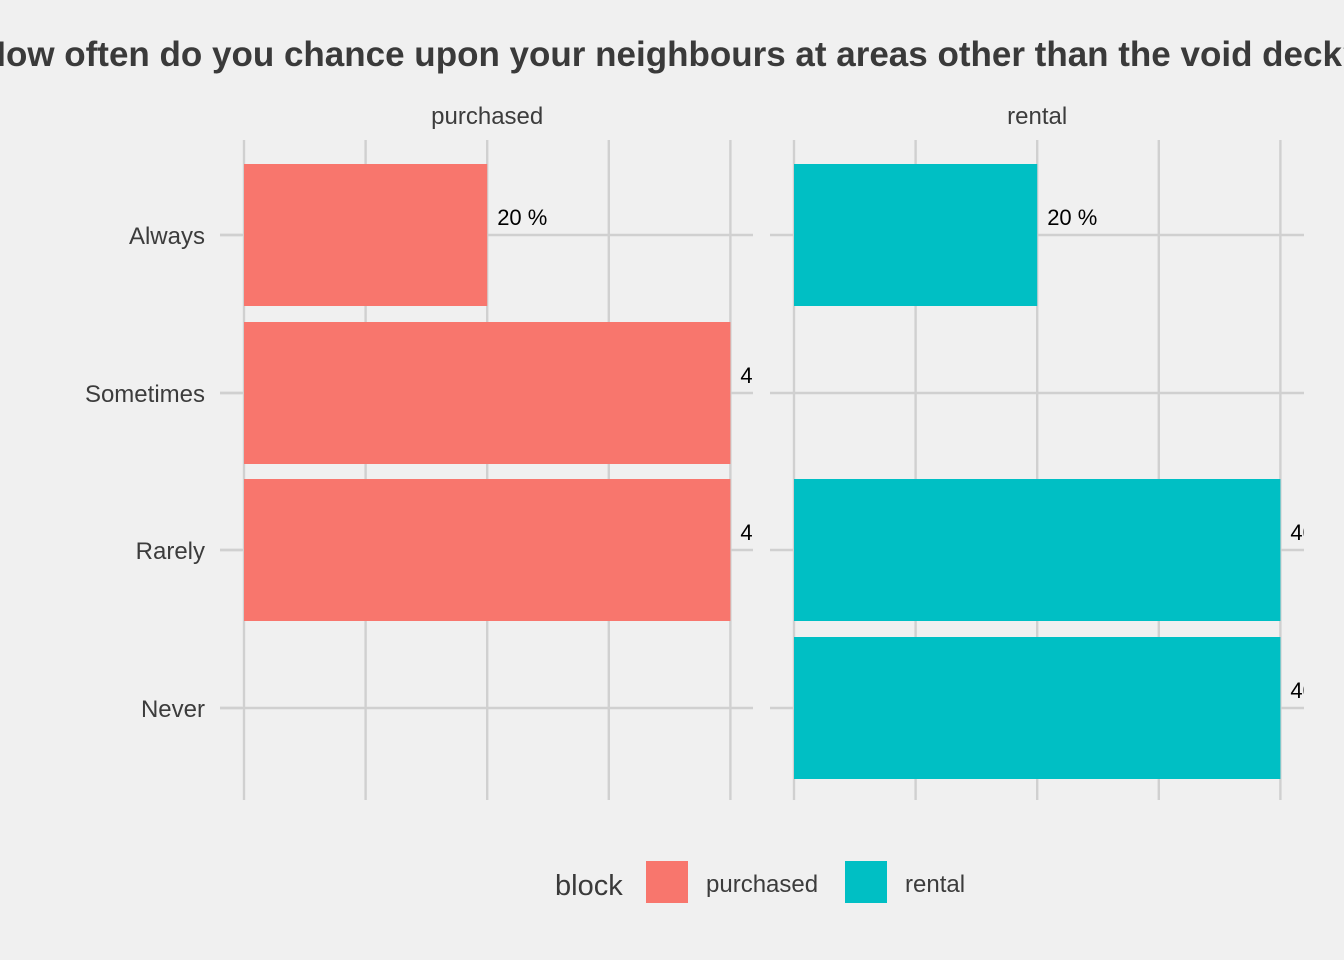  I want to click on bar-purchased-rarely, so click(487, 550).